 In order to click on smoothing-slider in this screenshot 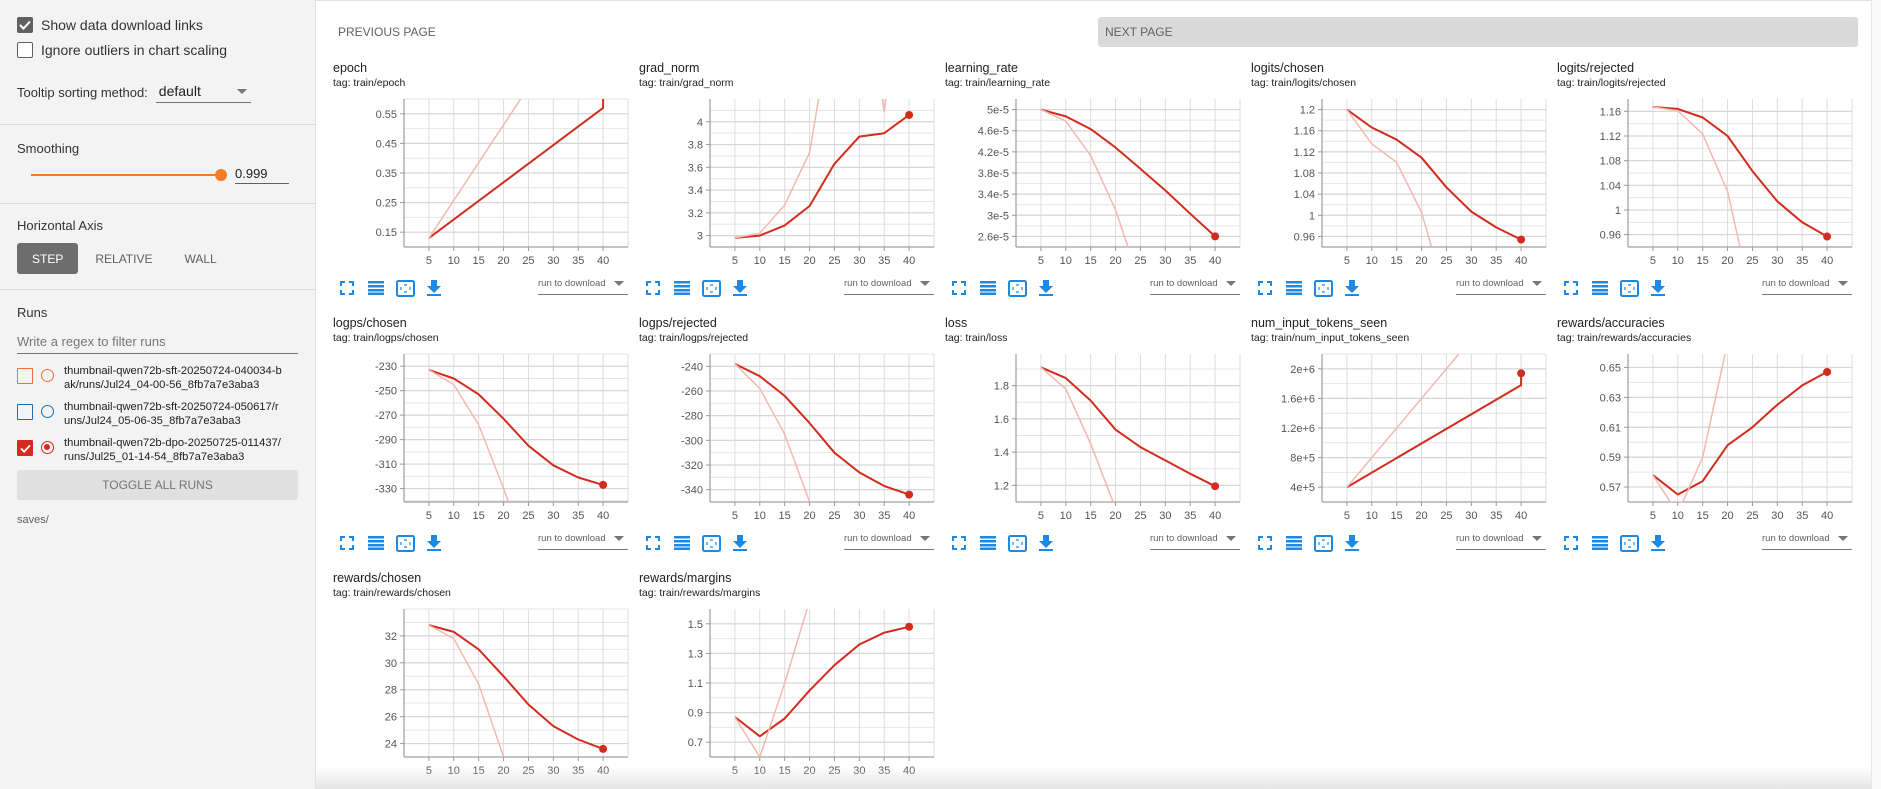, I will do `click(129, 175)`.